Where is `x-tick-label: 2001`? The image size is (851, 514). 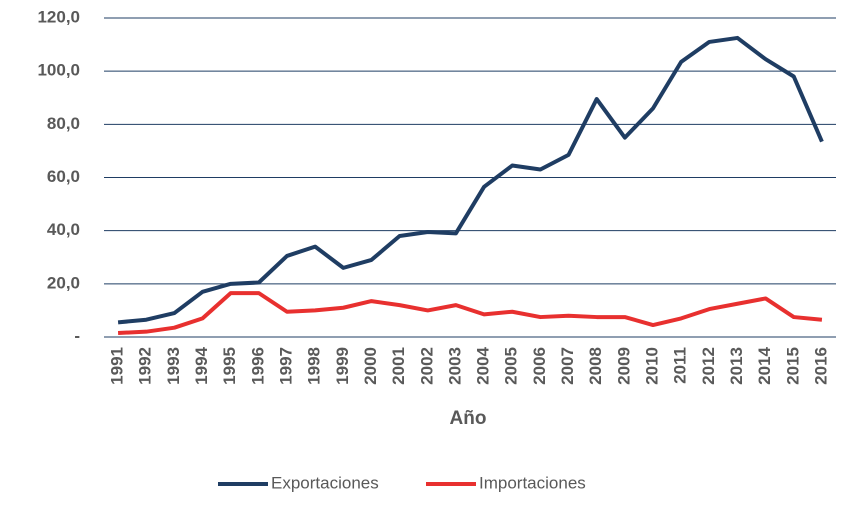 x-tick-label: 2001 is located at coordinates (398, 366).